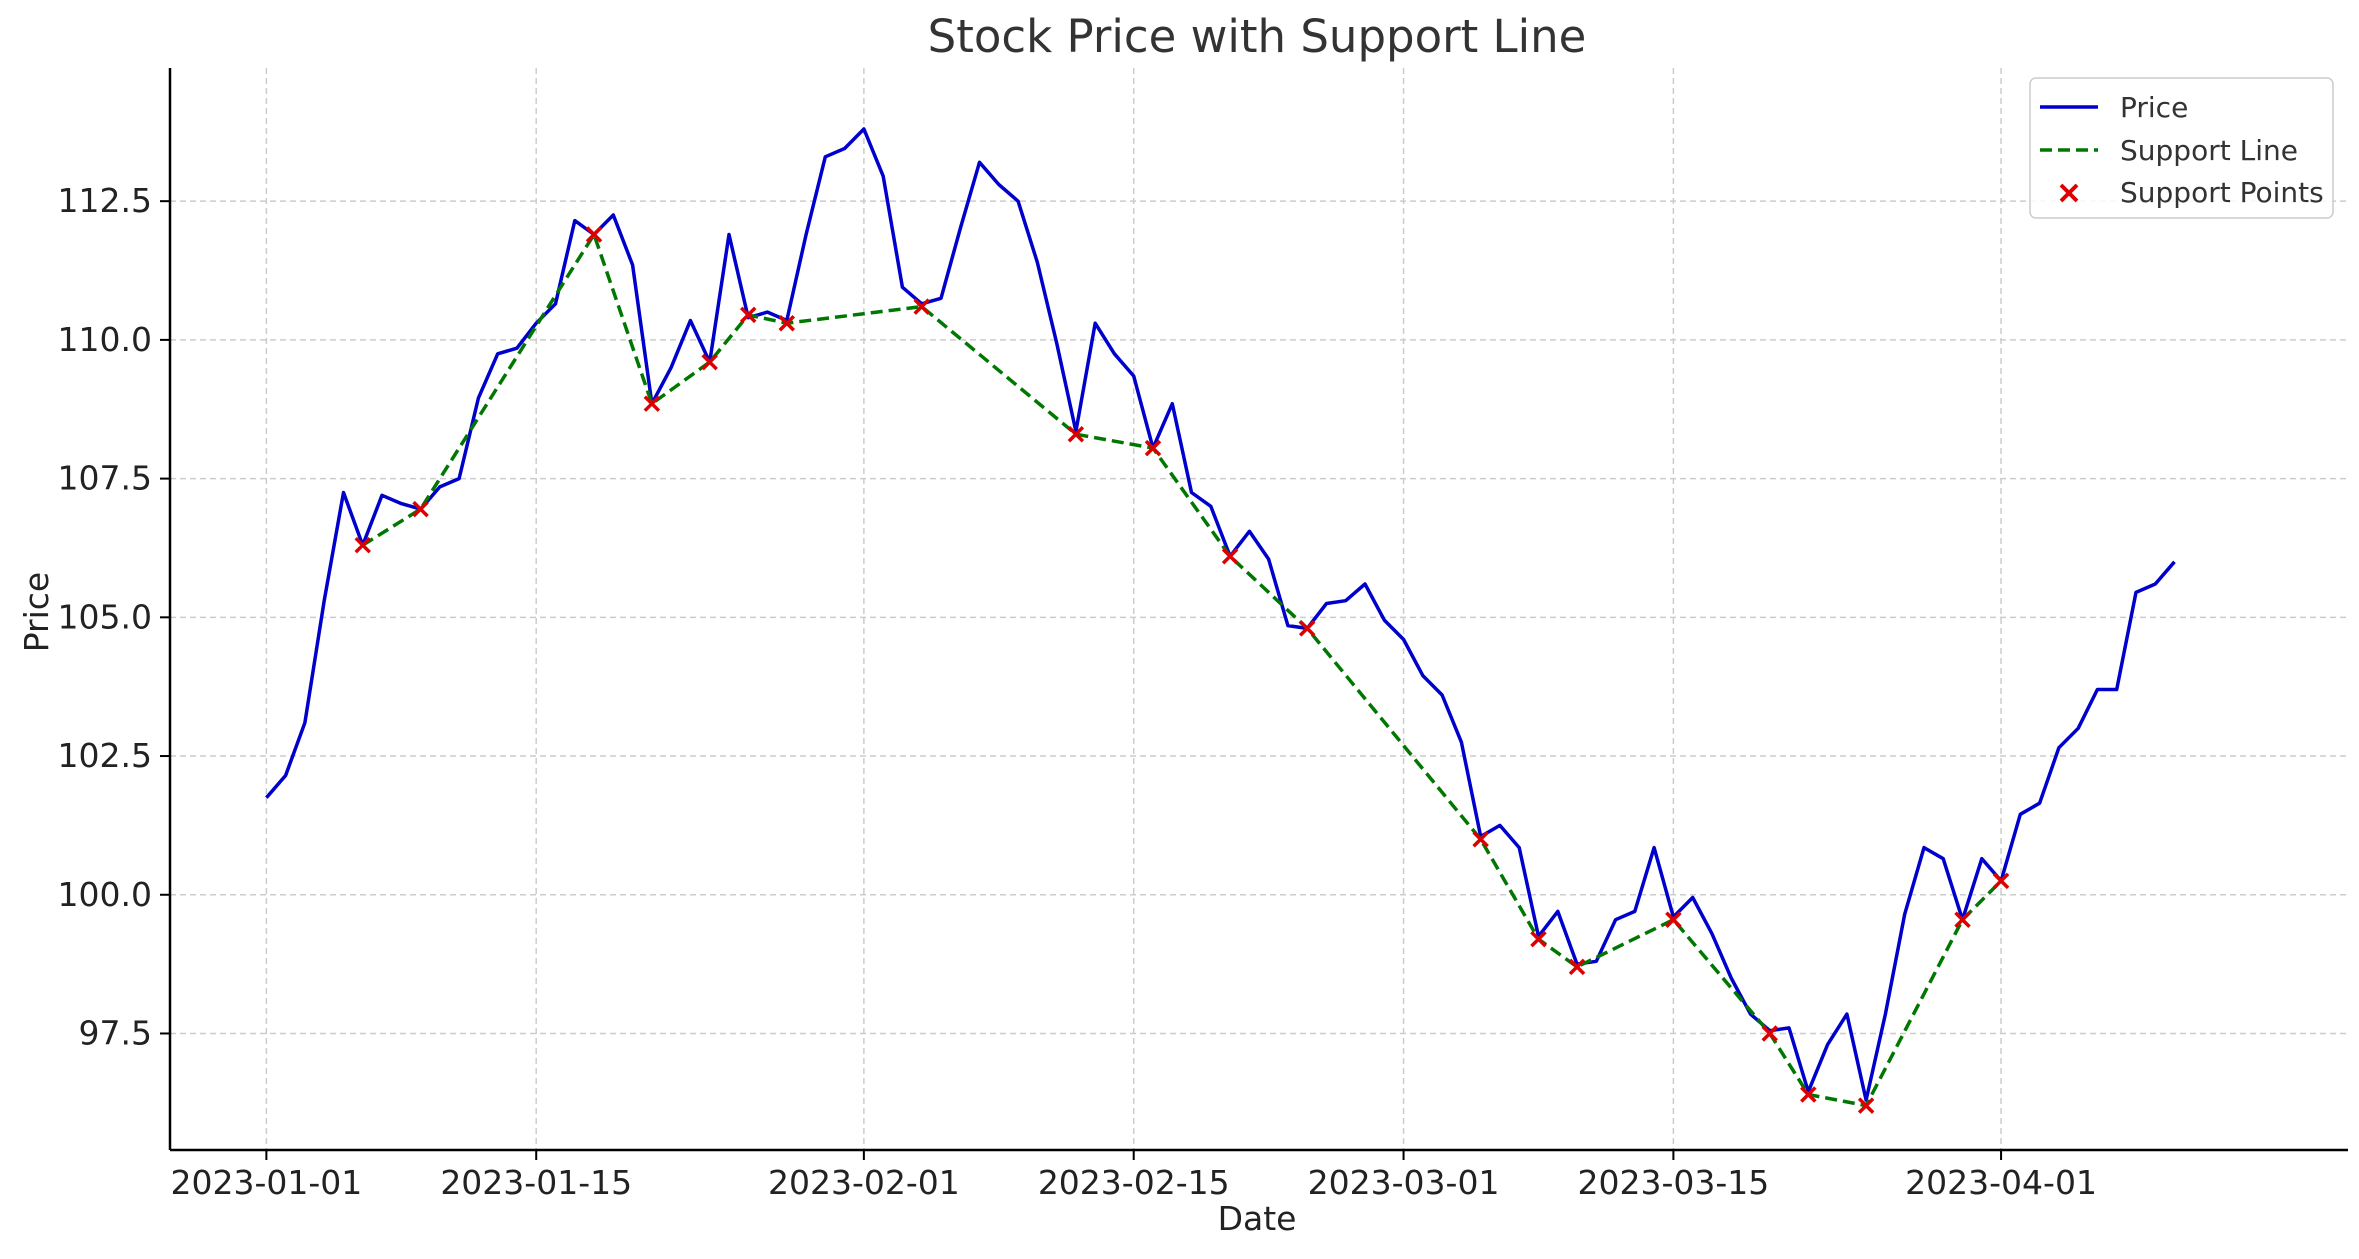 The height and width of the screenshot is (1259, 2359). What do you see at coordinates (115, 1032) in the screenshot?
I see `y-tick-label: 97.5` at bounding box center [115, 1032].